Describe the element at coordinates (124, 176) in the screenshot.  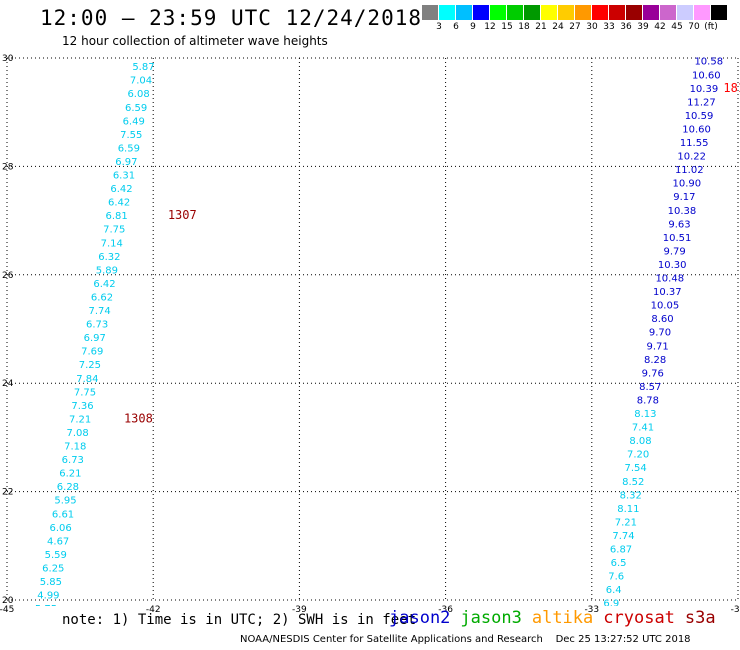
I see `wave-height-label: 6.31` at that location.